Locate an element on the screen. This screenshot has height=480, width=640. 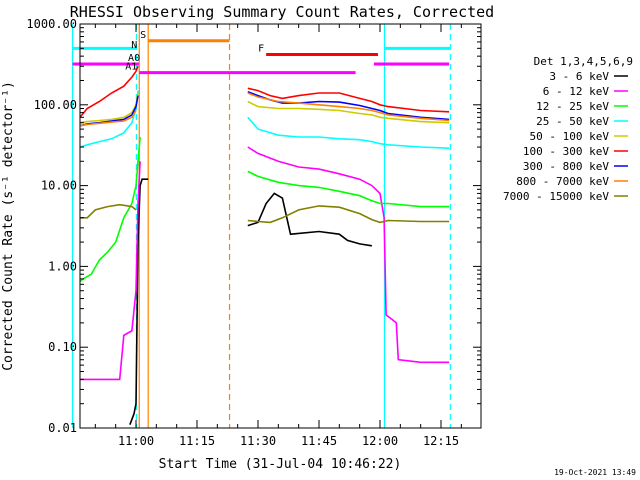
y-tick-label: 0.01 is located at coordinates (62, 428).